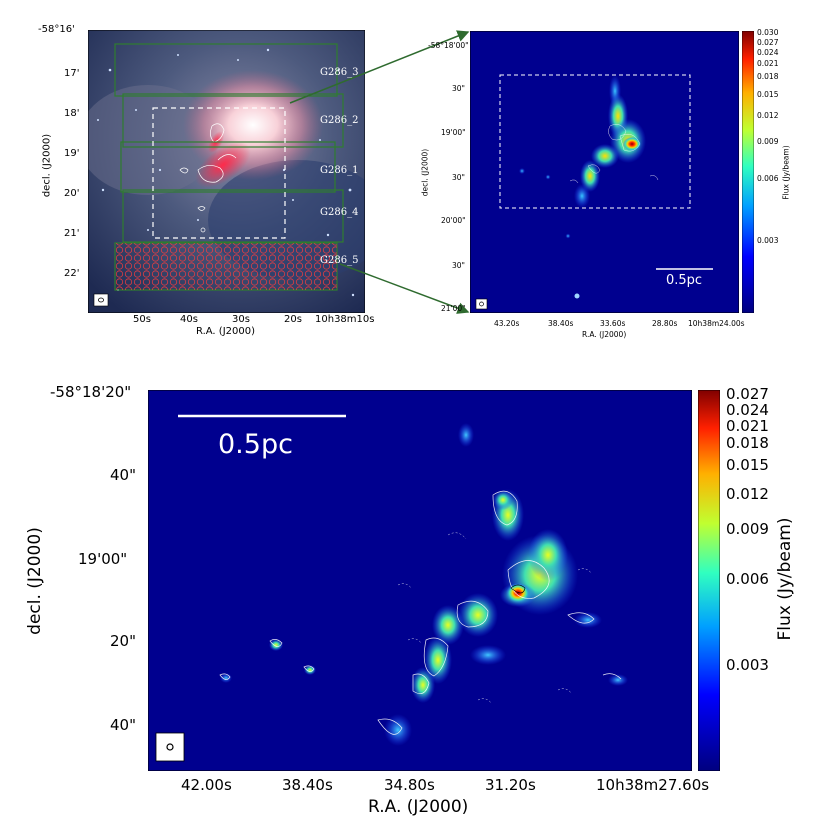 Image resolution: width=830 pixels, height=830 pixels. I want to click on label-g286-4: G286_4, so click(339, 212).